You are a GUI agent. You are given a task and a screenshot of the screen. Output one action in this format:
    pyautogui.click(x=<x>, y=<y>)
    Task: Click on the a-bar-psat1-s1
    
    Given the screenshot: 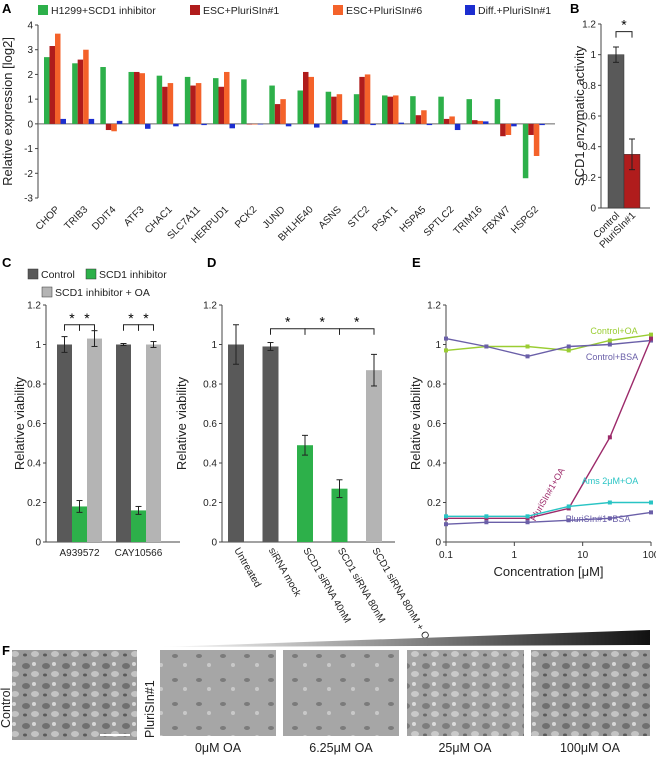 What is the action you would take?
    pyautogui.click(x=385, y=109)
    